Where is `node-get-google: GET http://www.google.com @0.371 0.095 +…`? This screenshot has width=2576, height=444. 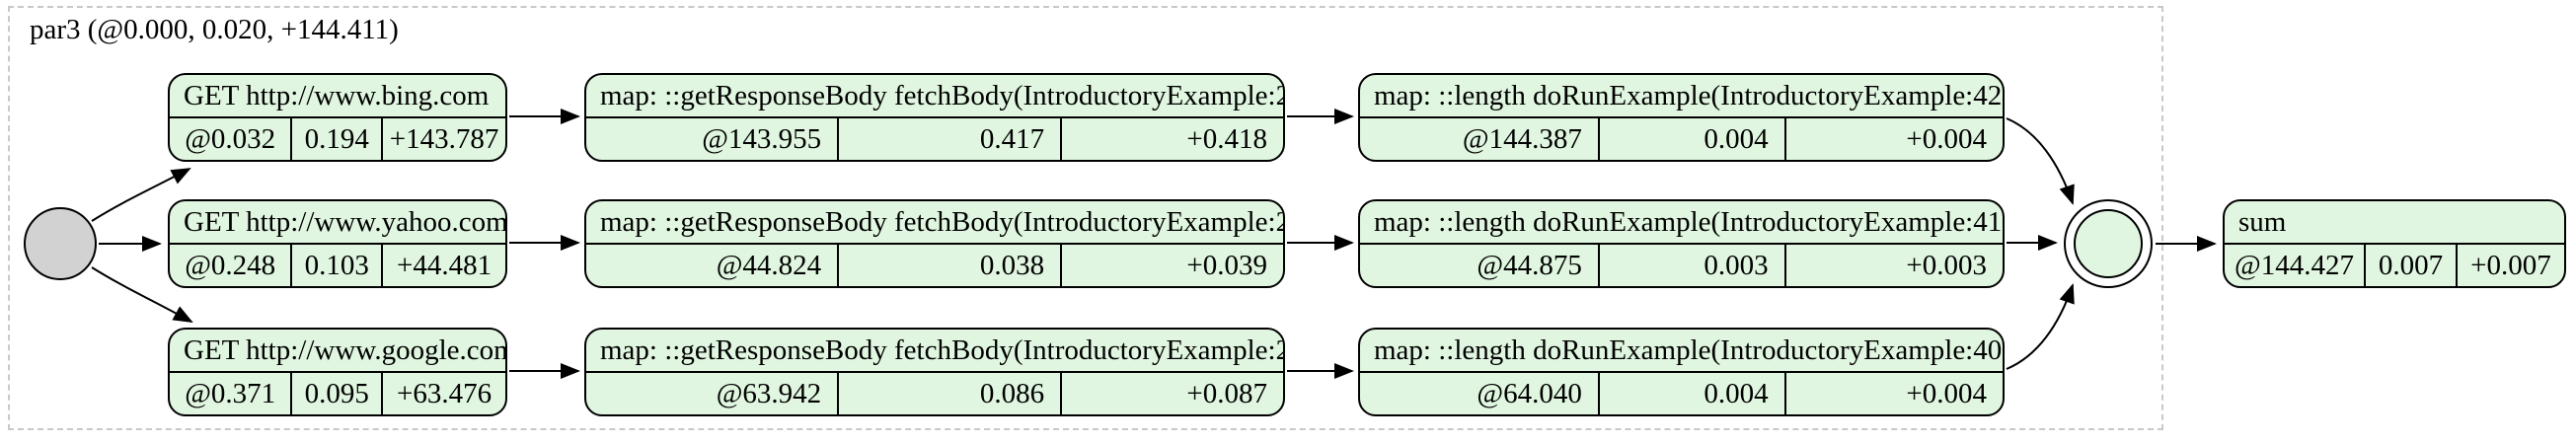
node-get-google: GET http://www.google.com @0.371 0.095 +… is located at coordinates (337, 372).